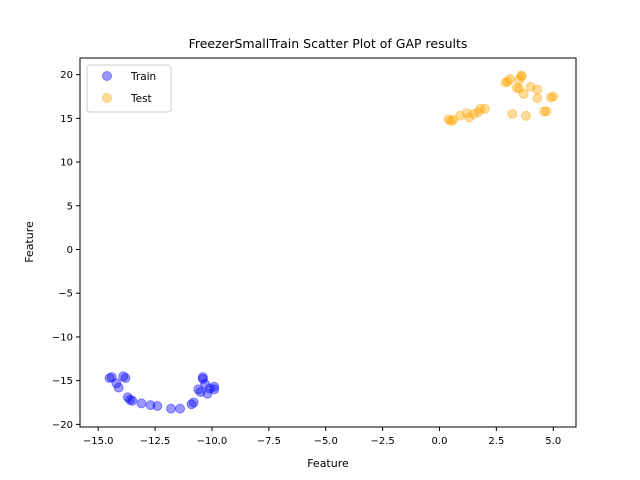  What do you see at coordinates (29, 242) in the screenshot?
I see `y-axis-label: Feature` at bounding box center [29, 242].